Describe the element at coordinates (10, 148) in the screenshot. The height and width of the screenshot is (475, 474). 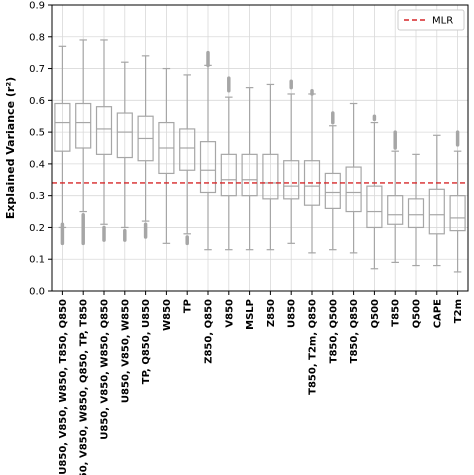
I see `y-axis-title: Explained Variance (r²)` at that location.